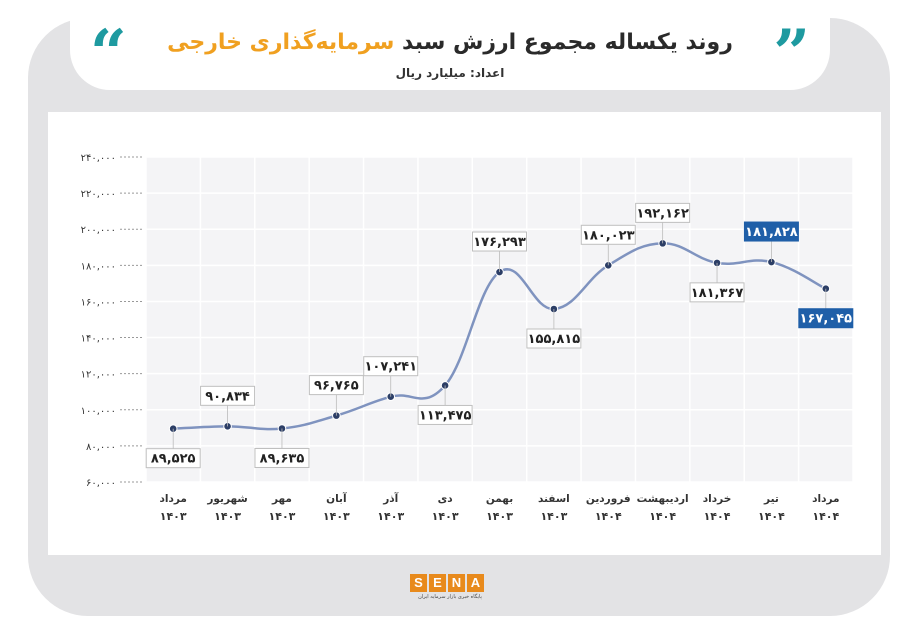  I want to click on data-label: ۱۵۵,۸۱۵, so click(554, 339).